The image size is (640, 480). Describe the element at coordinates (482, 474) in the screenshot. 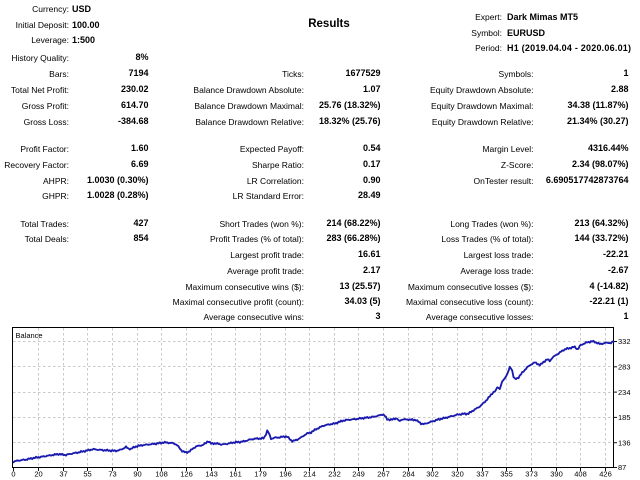

I see `svg-text: 337` at that location.